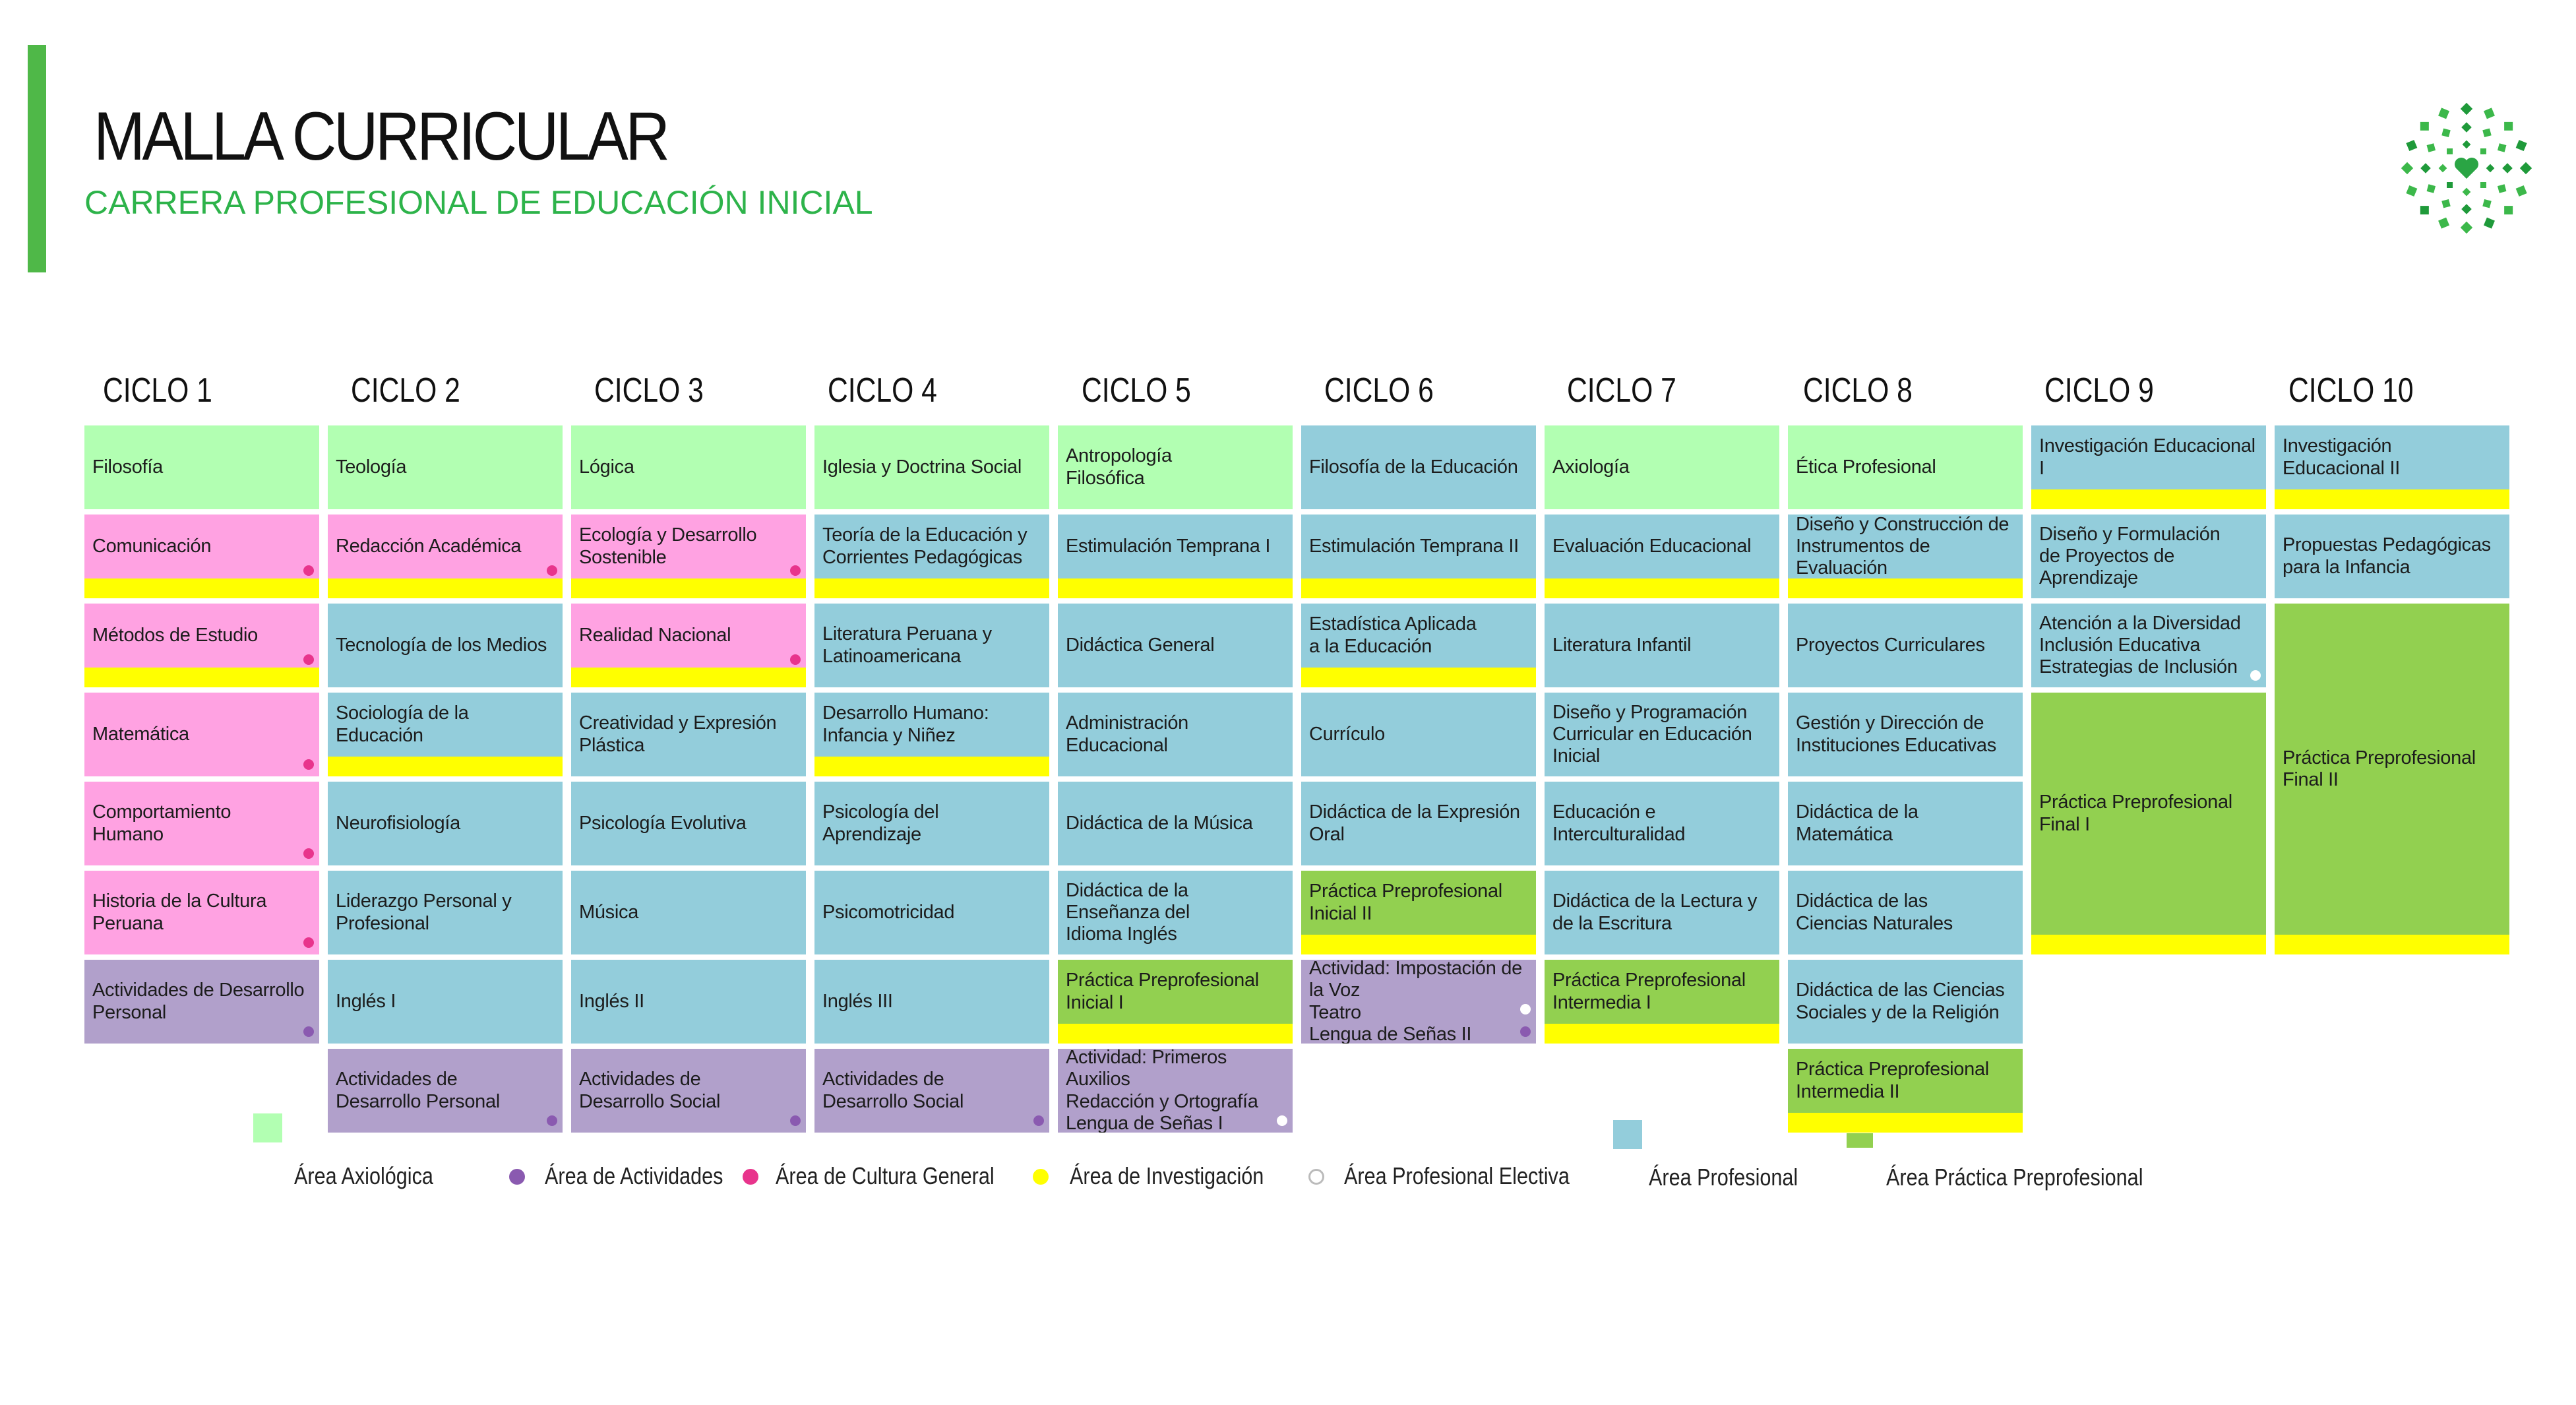  I want to click on course-name: Matemática, so click(140, 734).